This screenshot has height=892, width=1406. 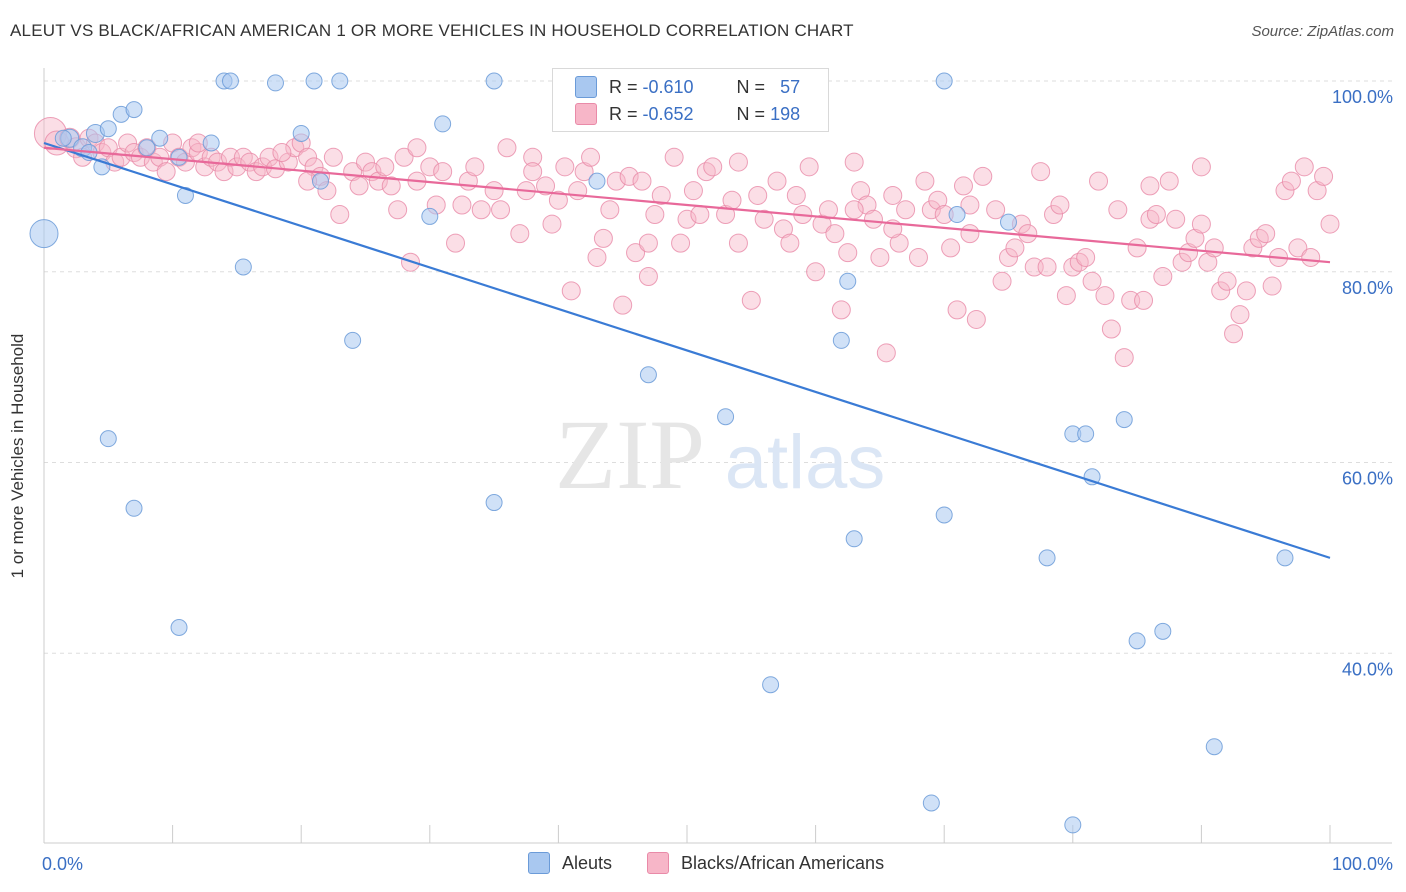 I want to click on aleut-r-value: -0.610, so click(x=668, y=86).